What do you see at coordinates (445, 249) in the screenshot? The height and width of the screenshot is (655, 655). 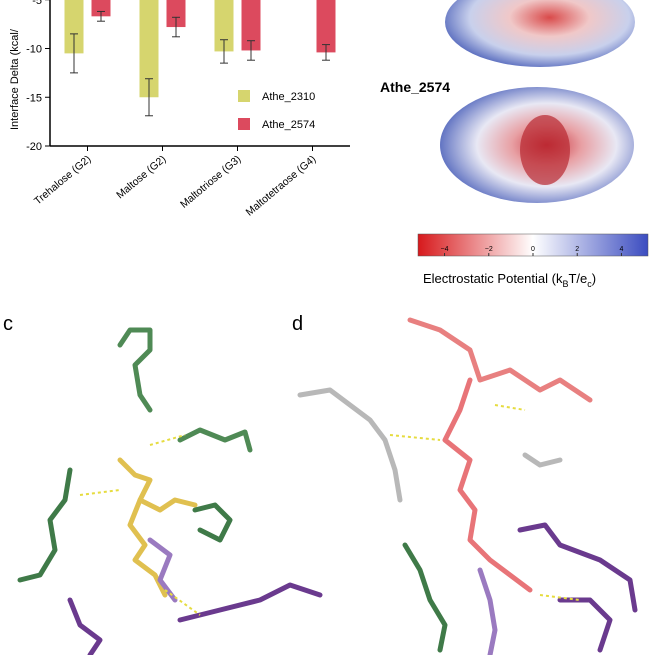 I see `colorbar-tick-label: −4` at bounding box center [445, 249].